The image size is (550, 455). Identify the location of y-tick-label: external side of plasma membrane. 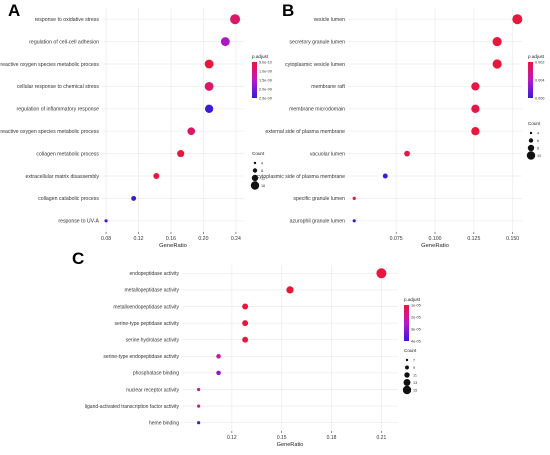
(305, 132).